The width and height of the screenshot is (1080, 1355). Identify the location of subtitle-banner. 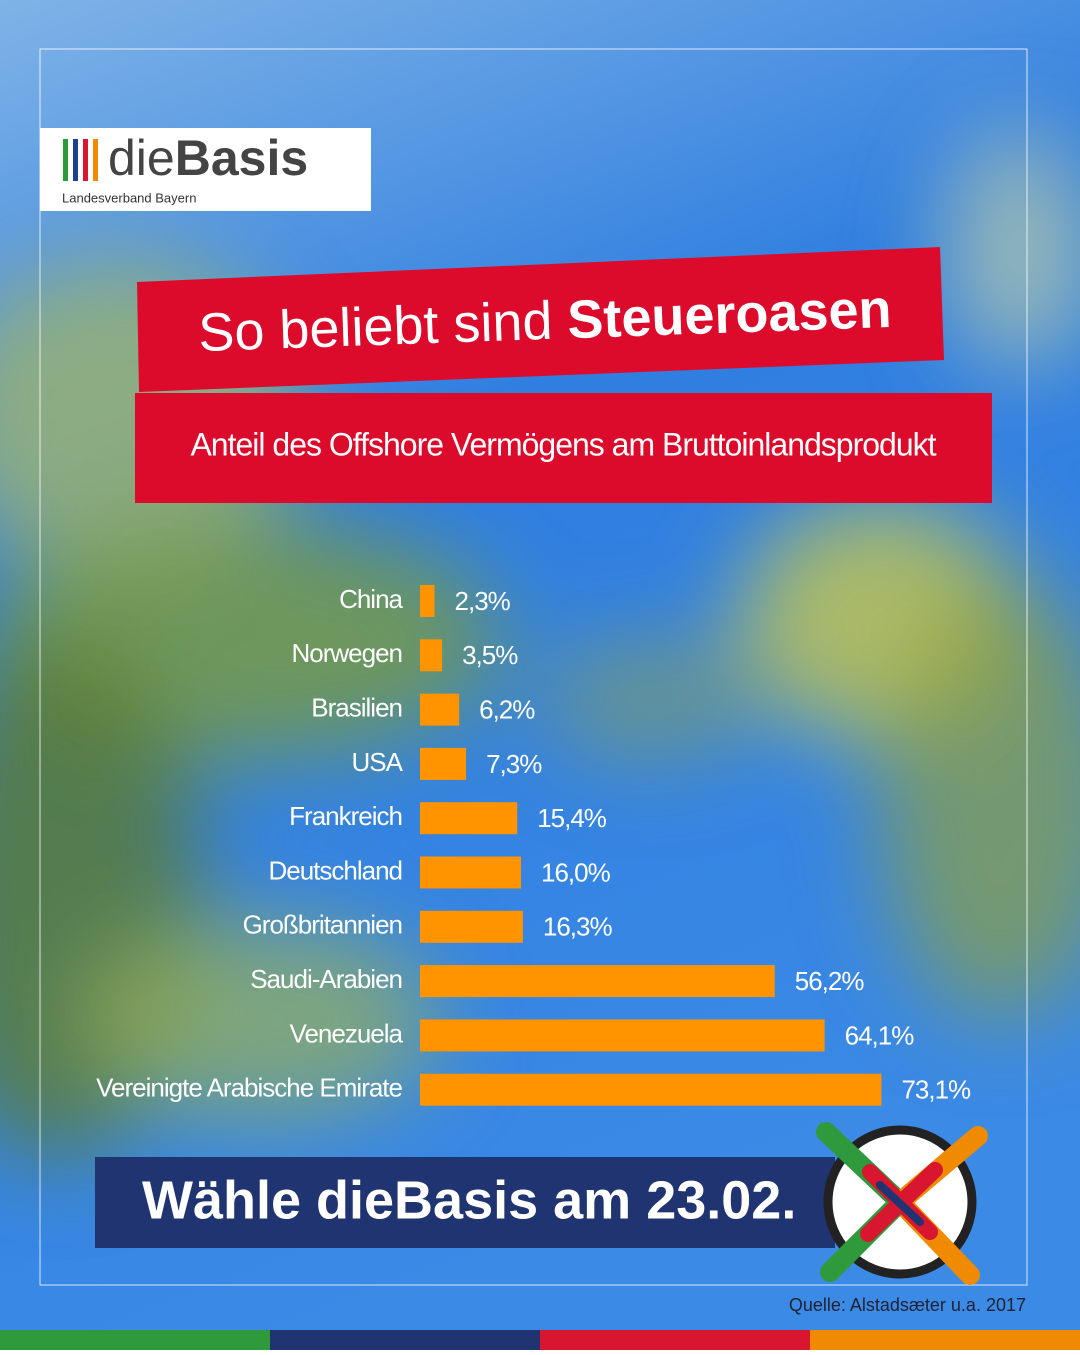
(563, 448).